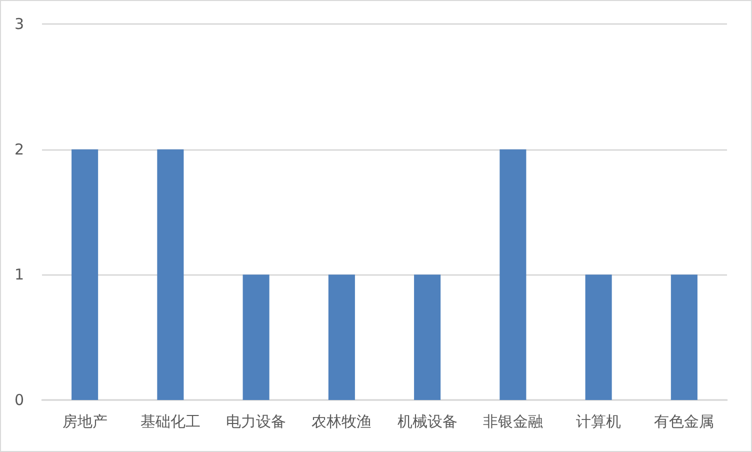 This screenshot has height=452, width=752. I want to click on x-tick-label: 有色金属, so click(684, 421).